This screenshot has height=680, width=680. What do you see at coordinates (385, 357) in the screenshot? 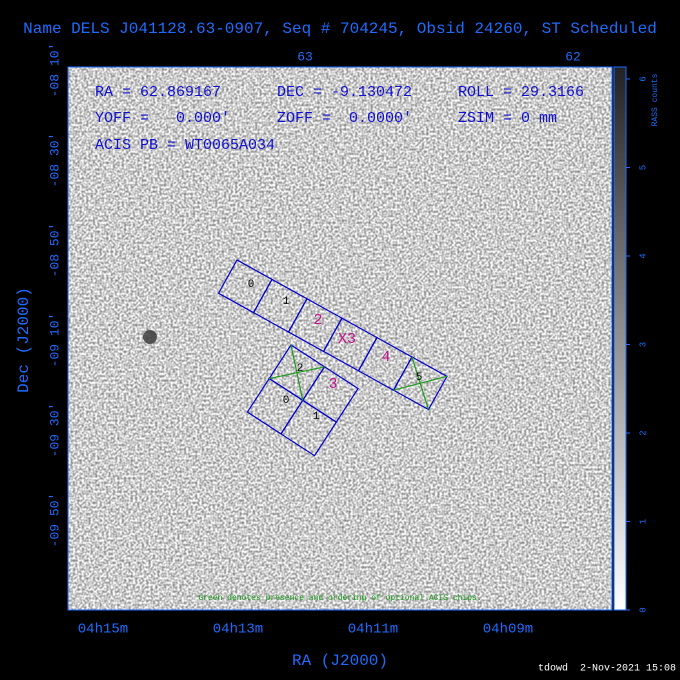
I see `acis-s-chip-label: 4` at bounding box center [385, 357].